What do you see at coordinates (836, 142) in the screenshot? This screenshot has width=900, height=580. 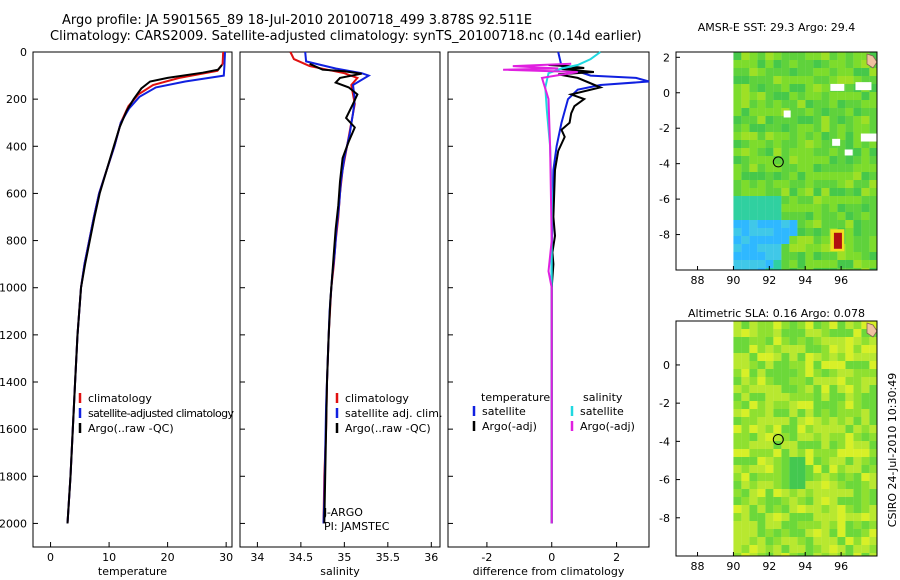 I see `missing-data-patch` at bounding box center [836, 142].